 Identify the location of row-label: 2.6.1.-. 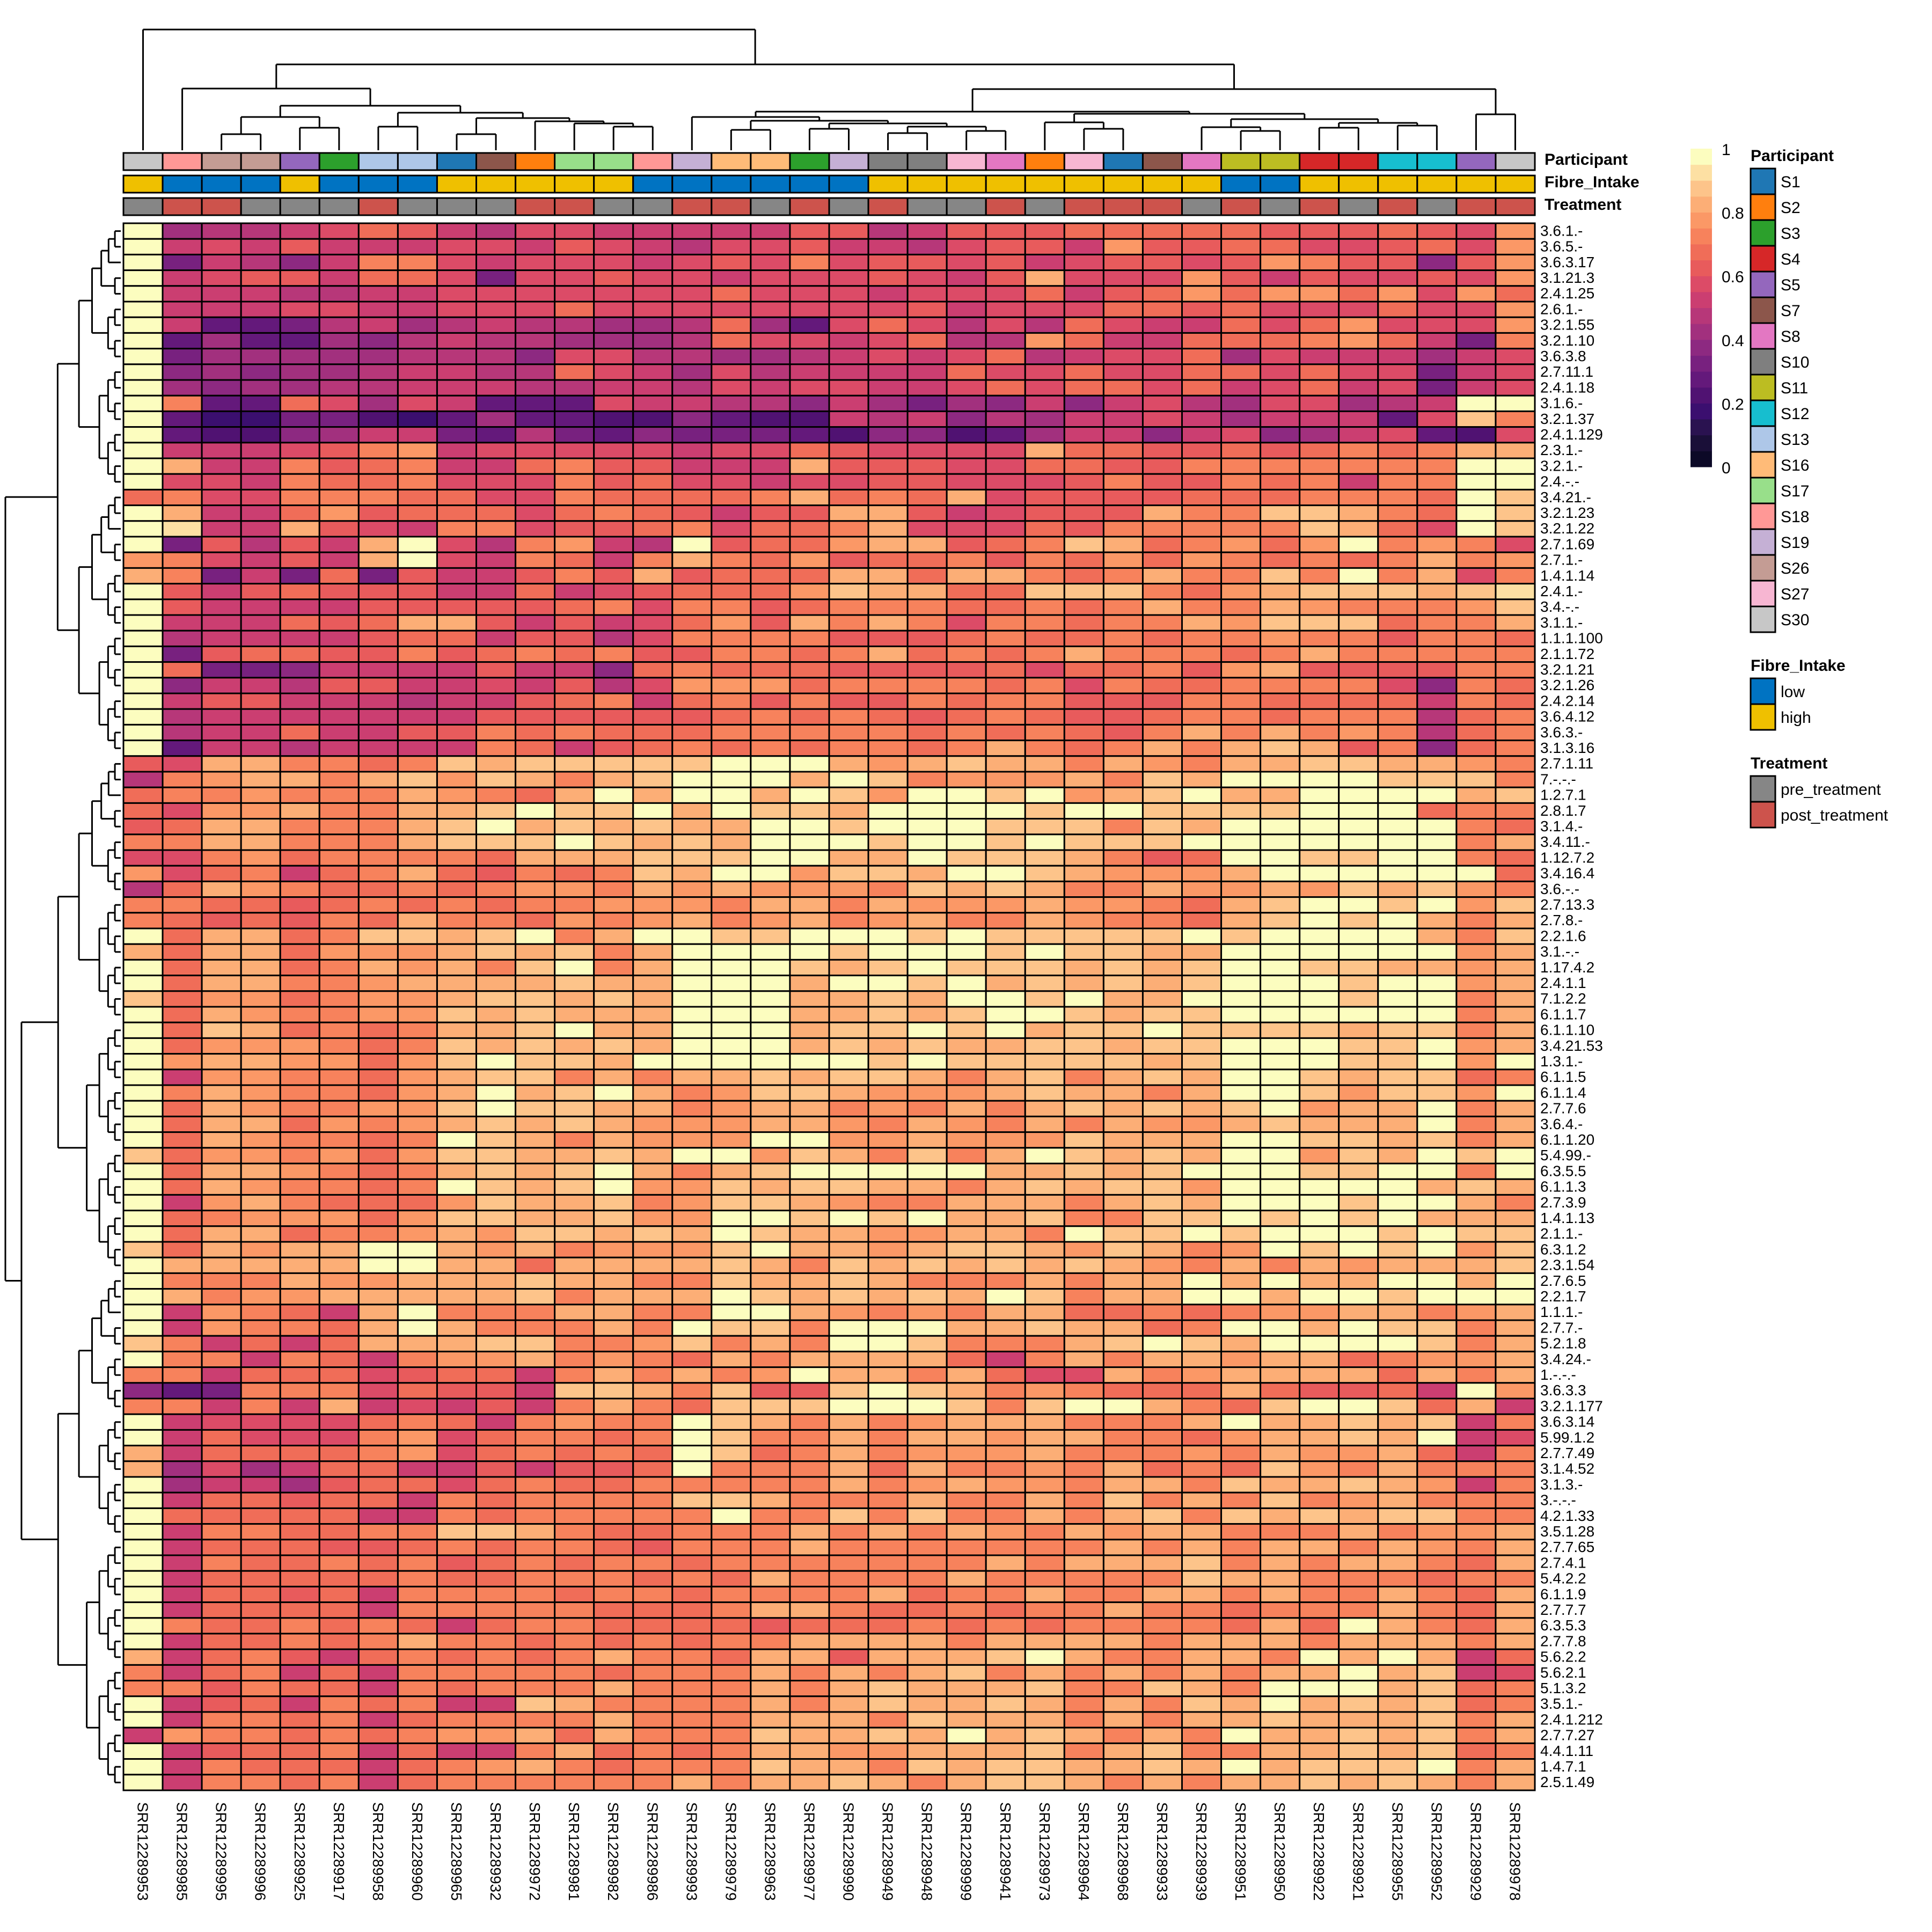
(1561, 309).